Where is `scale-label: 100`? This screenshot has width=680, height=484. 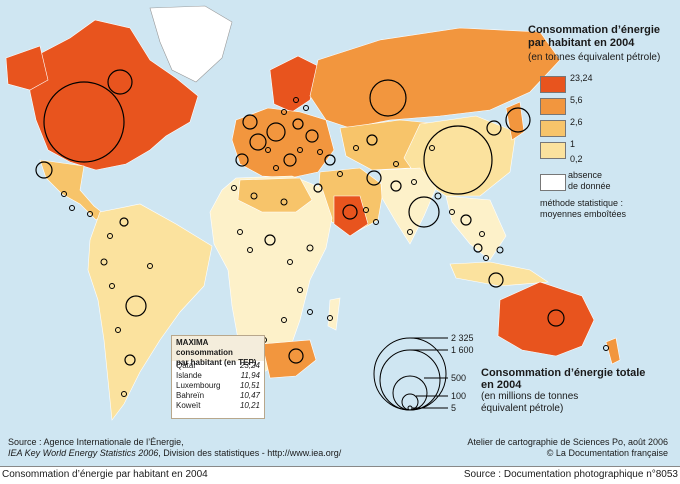
scale-label: 100 is located at coordinates (459, 396).